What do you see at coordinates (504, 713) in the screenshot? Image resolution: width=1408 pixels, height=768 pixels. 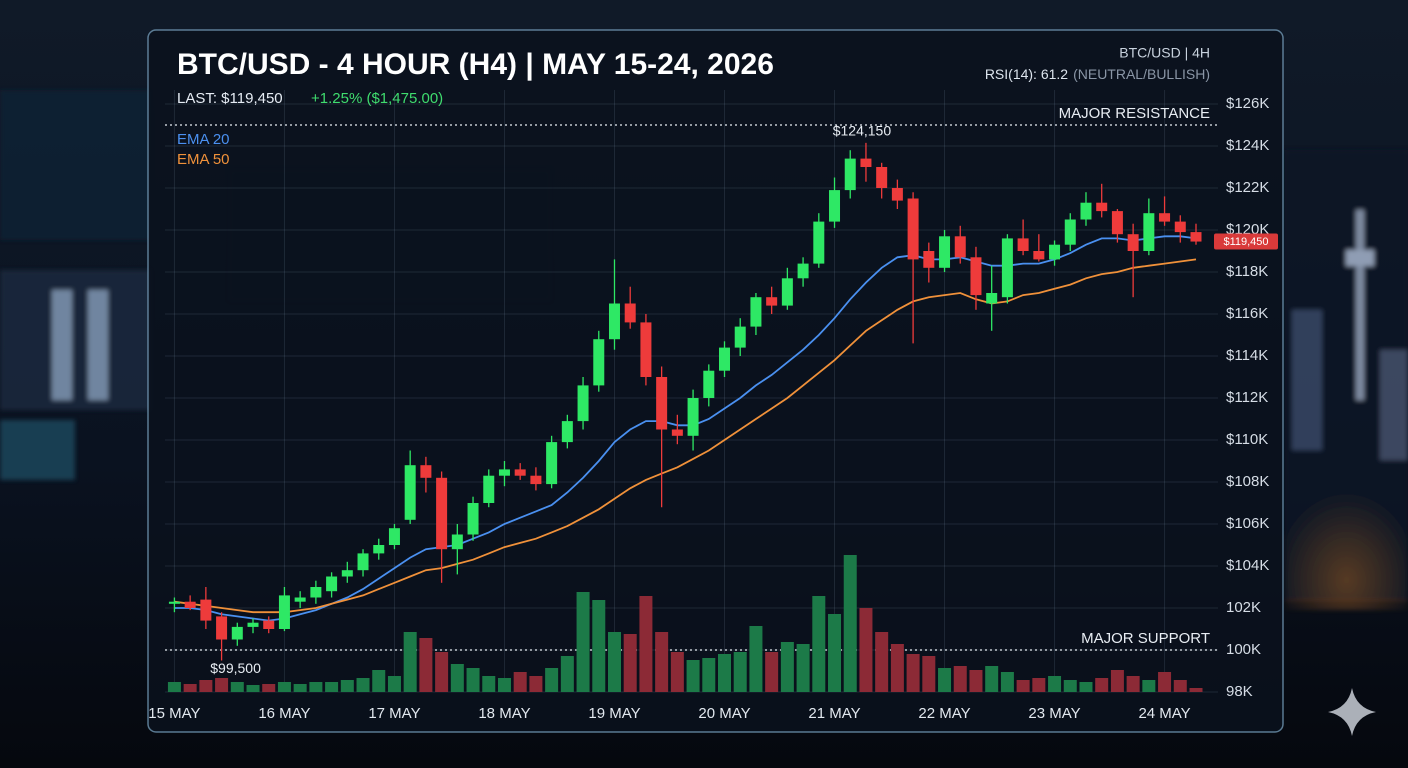 I see `x-tick-label: 18 MAY` at bounding box center [504, 713].